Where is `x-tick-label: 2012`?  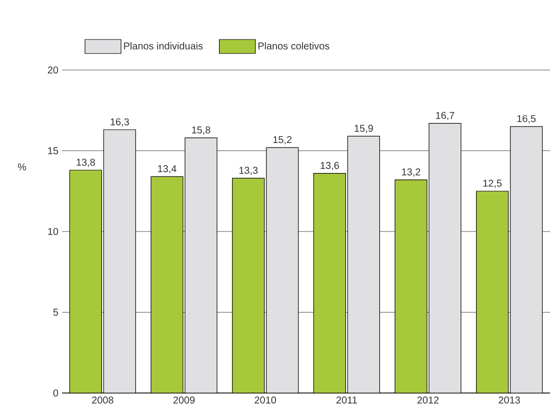 x-tick-label: 2012 is located at coordinates (428, 400).